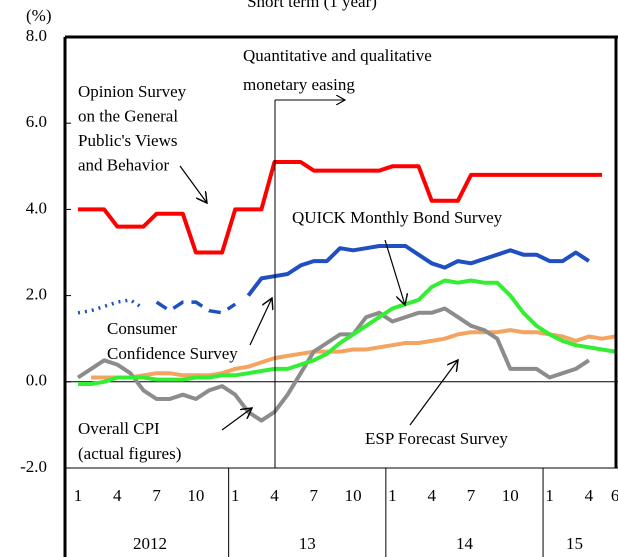  What do you see at coordinates (36, 207) in the screenshot?
I see `y-tick-label: 4.0` at bounding box center [36, 207].